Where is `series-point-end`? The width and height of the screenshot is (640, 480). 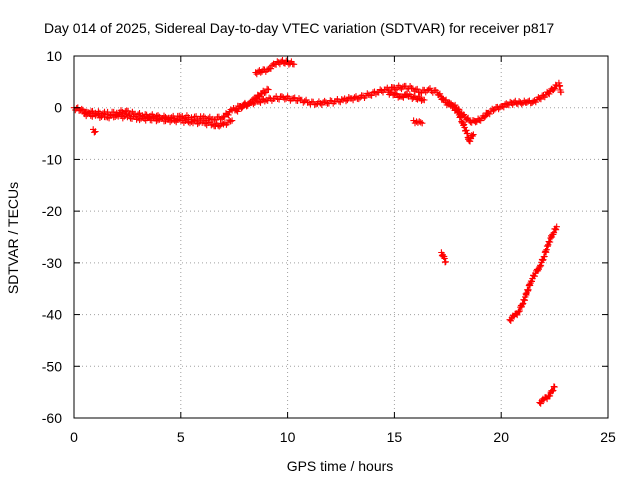 series-point-end is located at coordinates (560, 87).